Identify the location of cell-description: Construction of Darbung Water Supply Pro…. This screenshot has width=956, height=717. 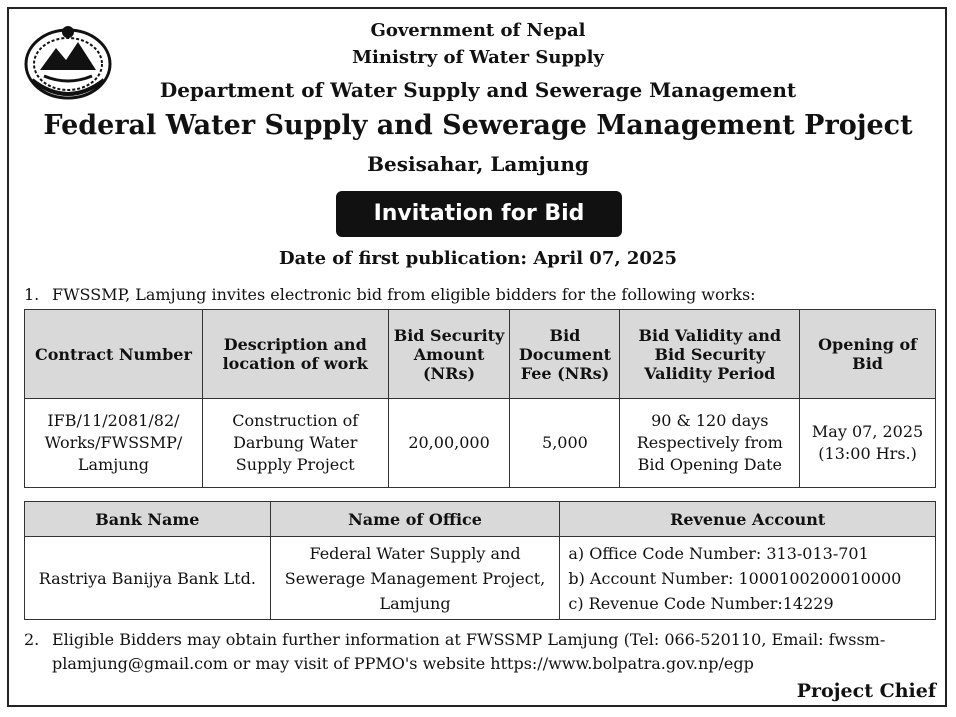
(295, 443).